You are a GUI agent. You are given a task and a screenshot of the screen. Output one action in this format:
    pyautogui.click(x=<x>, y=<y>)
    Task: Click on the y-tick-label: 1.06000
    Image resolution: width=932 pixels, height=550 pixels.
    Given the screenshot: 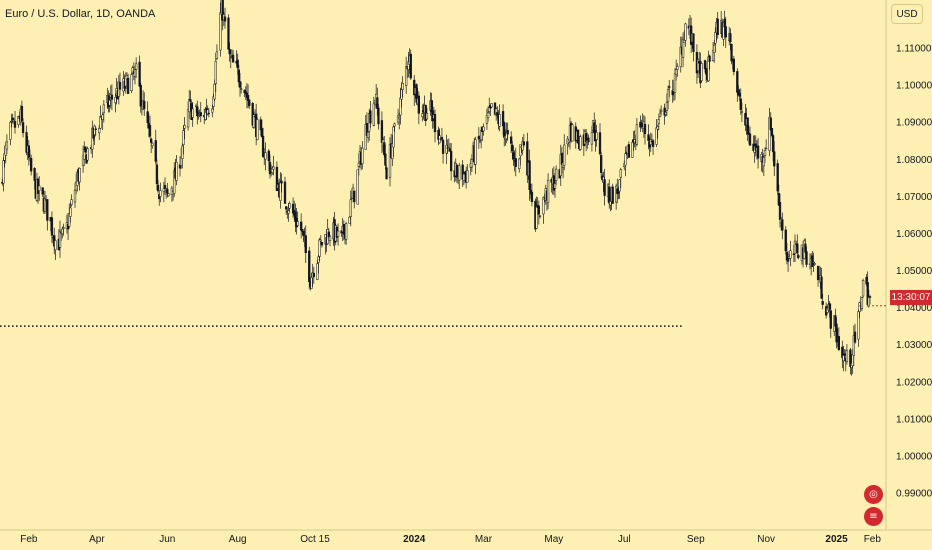 What is the action you would take?
    pyautogui.click(x=914, y=234)
    